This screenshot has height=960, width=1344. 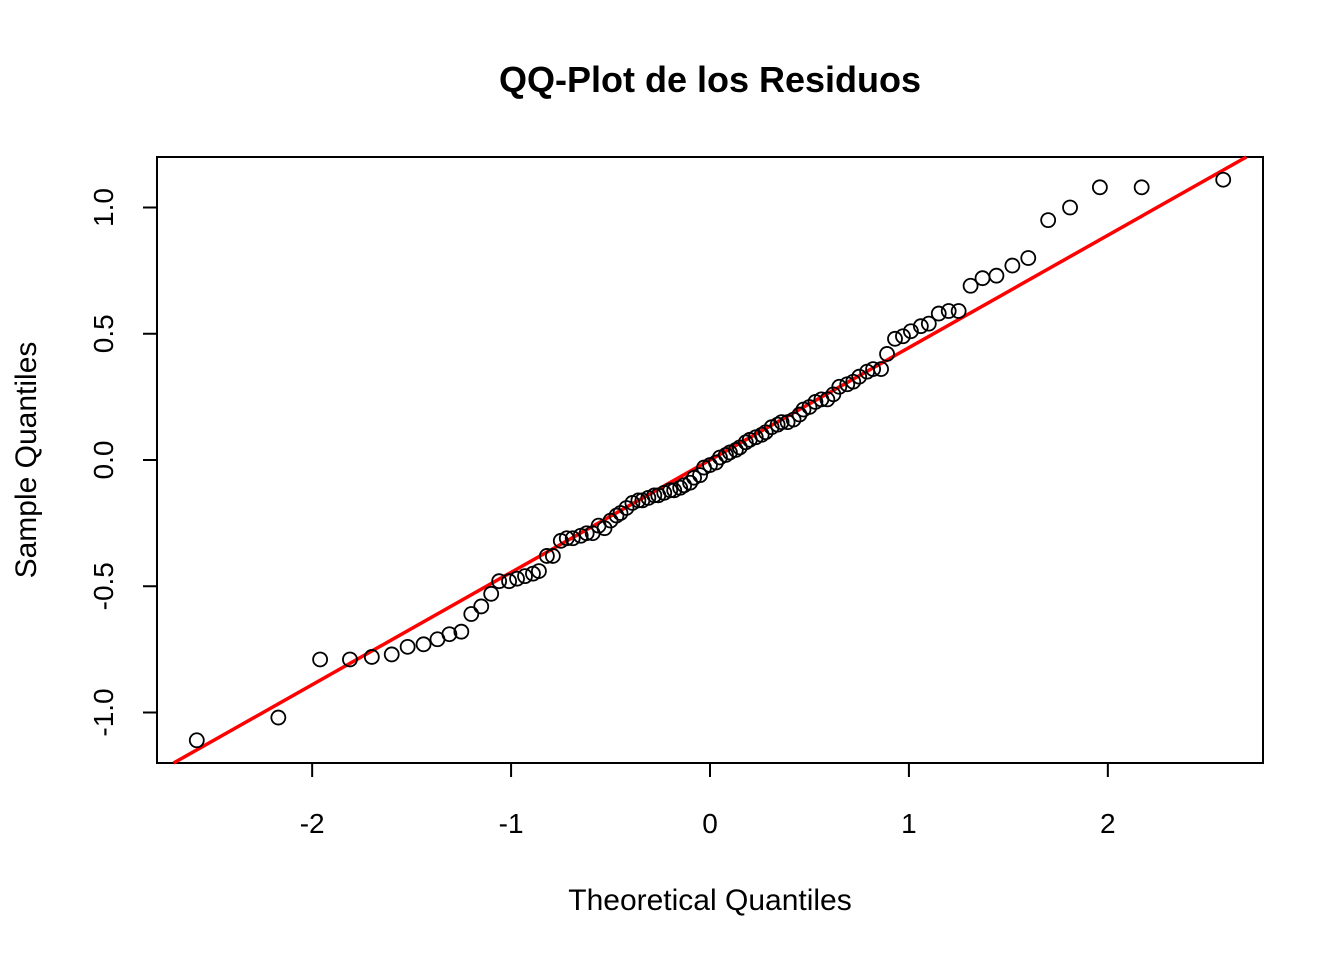 What do you see at coordinates (312, 823) in the screenshot?
I see `x-tick-label: -2` at bounding box center [312, 823].